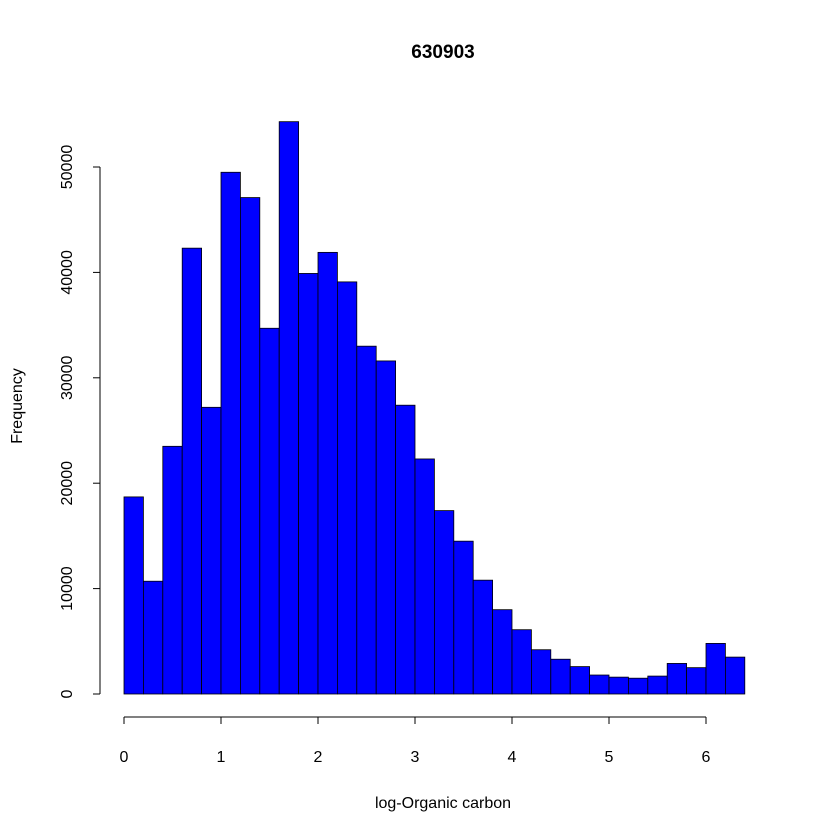 Image resolution: width=840 pixels, height=840 pixels. What do you see at coordinates (706, 757) in the screenshot?
I see `x-tick-label: 6` at bounding box center [706, 757].